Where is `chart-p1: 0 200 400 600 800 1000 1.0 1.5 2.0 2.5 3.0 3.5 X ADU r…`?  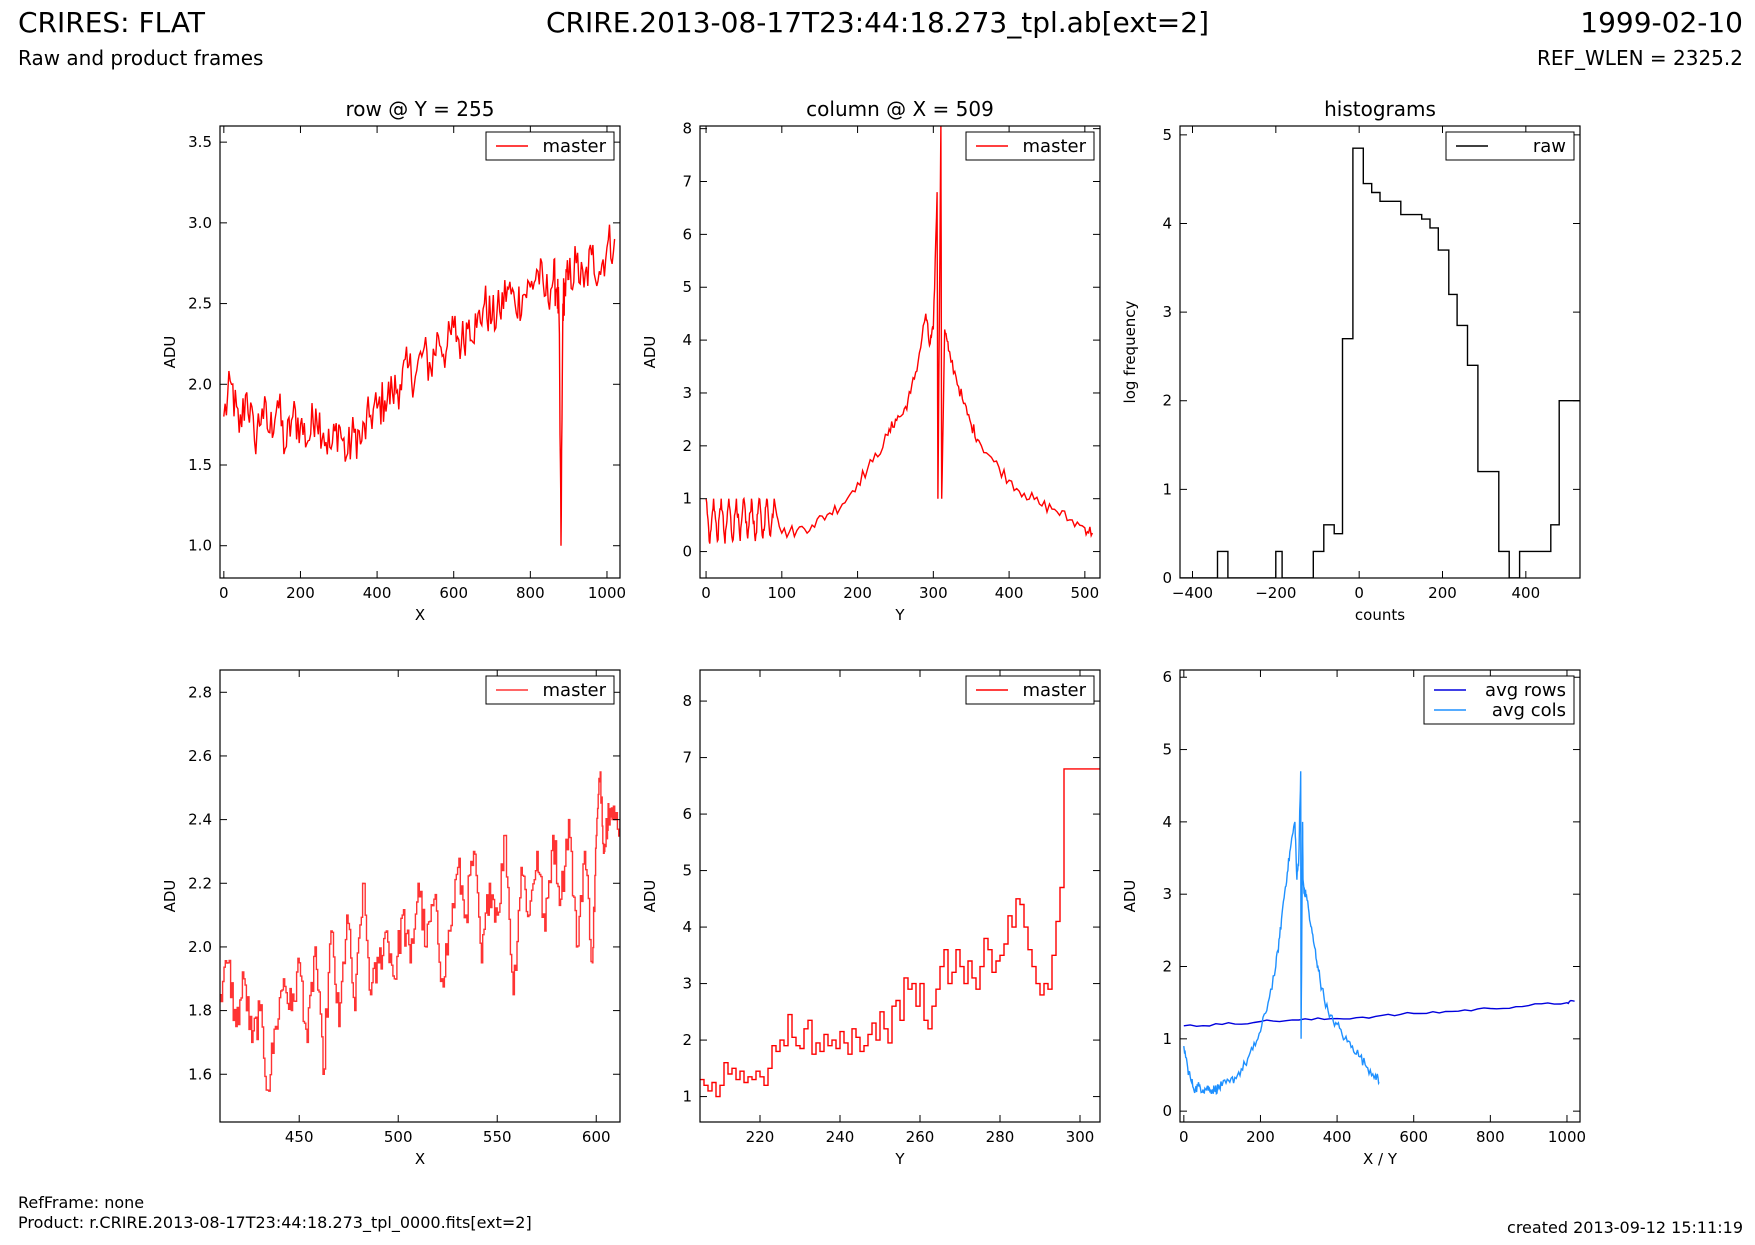 chart-p1: 0 200 400 600 800 1000 1.0 1.5 2.0 2.5 3.0 3.5 X ADU r… is located at coordinates (393, 360).